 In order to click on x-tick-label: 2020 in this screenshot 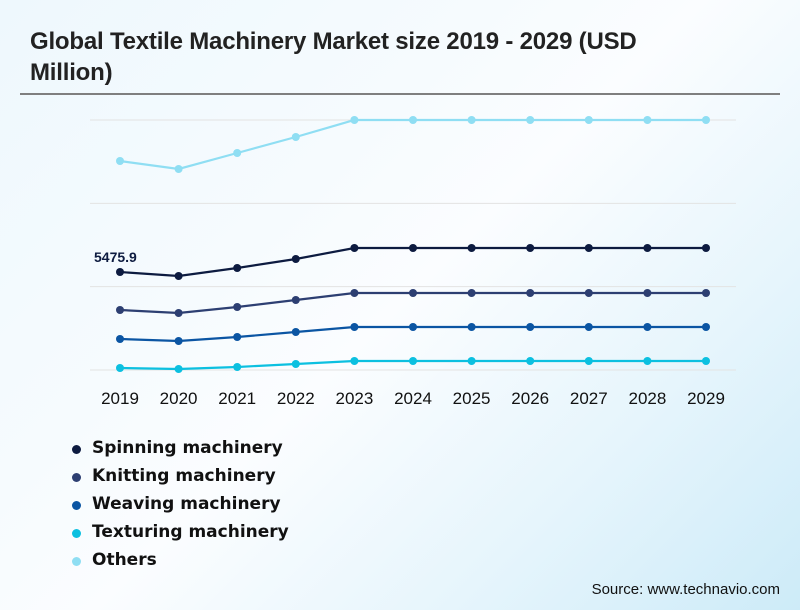, I will do `click(179, 398)`.